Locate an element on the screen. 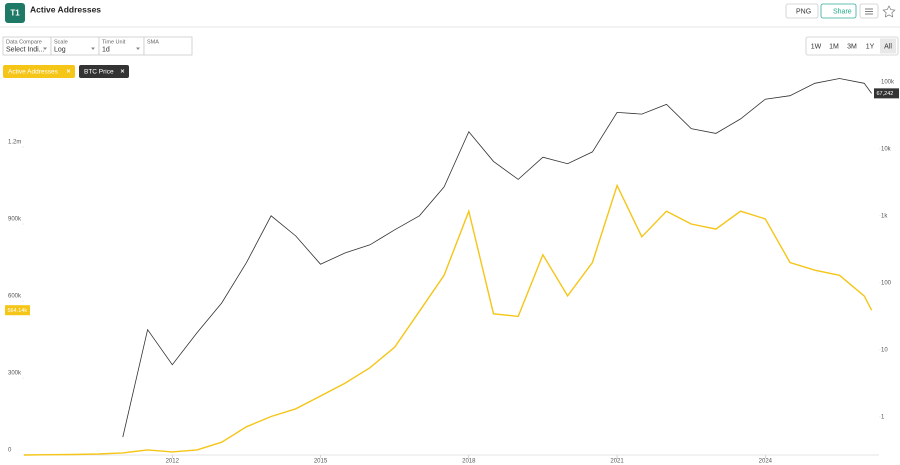  y-tick-label: 0 is located at coordinates (10, 451).